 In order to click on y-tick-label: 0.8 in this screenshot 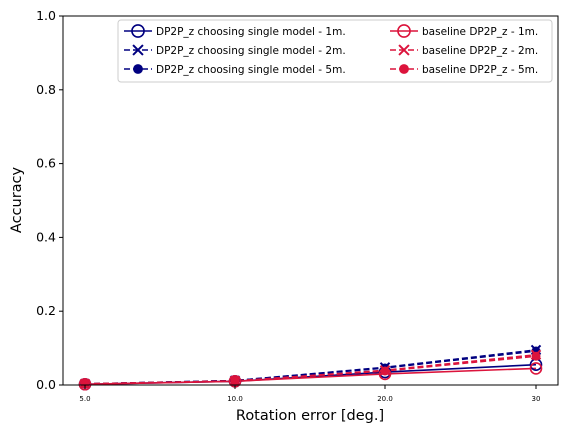, I will do `click(46, 89)`.